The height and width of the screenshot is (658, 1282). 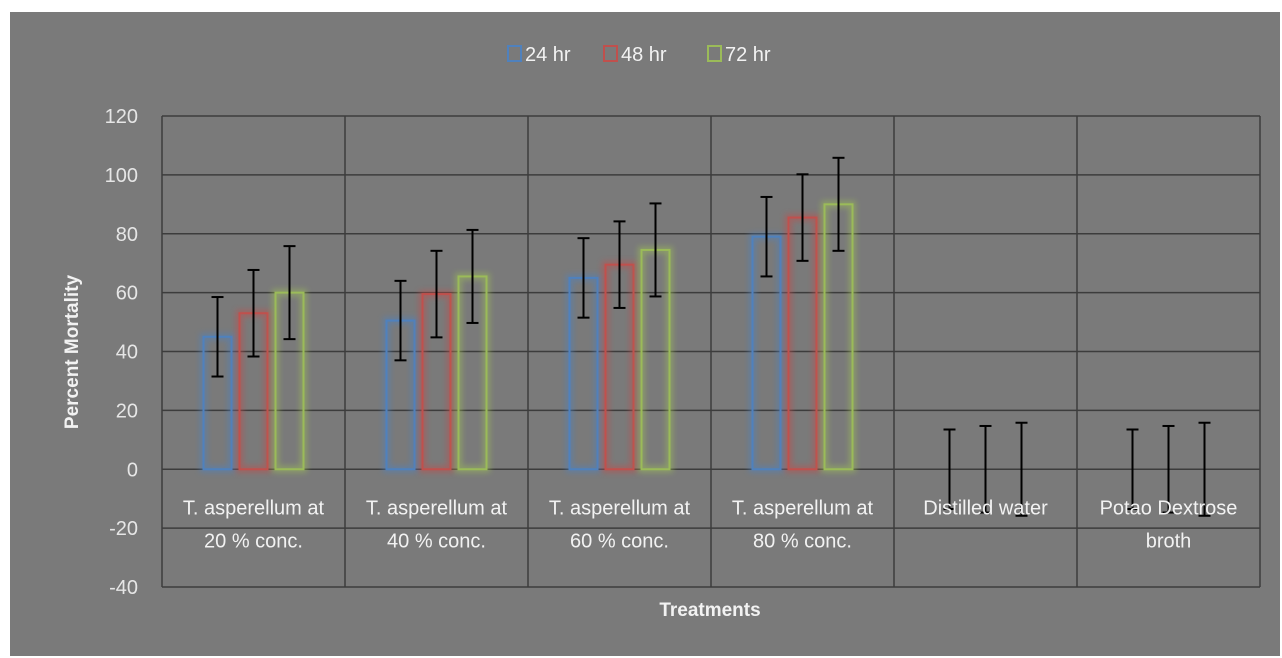 I want to click on y-tick-label: 60, so click(x=127, y=294).